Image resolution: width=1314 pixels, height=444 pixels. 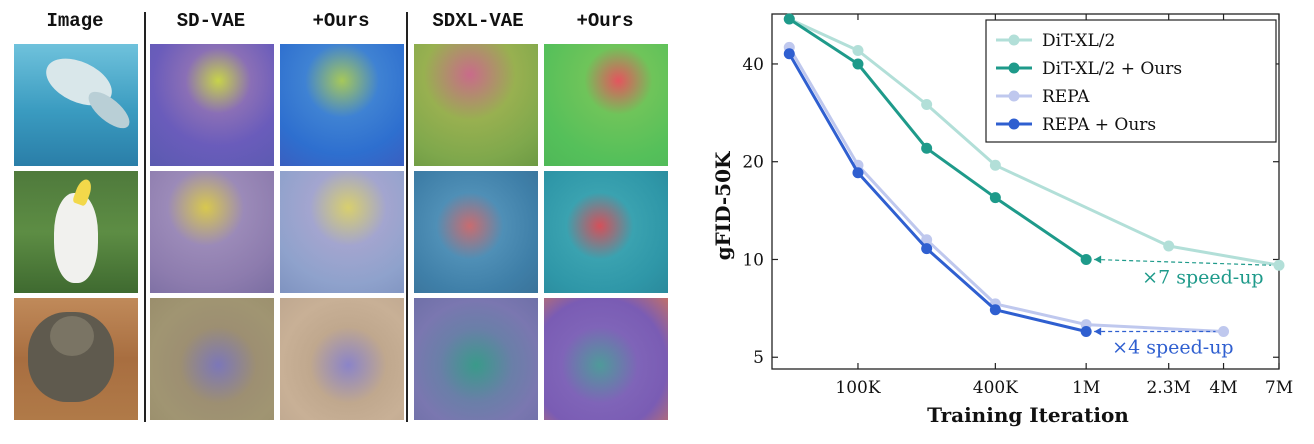 I want to click on sd-vae-feature-cockatoo, so click(x=212, y=232).